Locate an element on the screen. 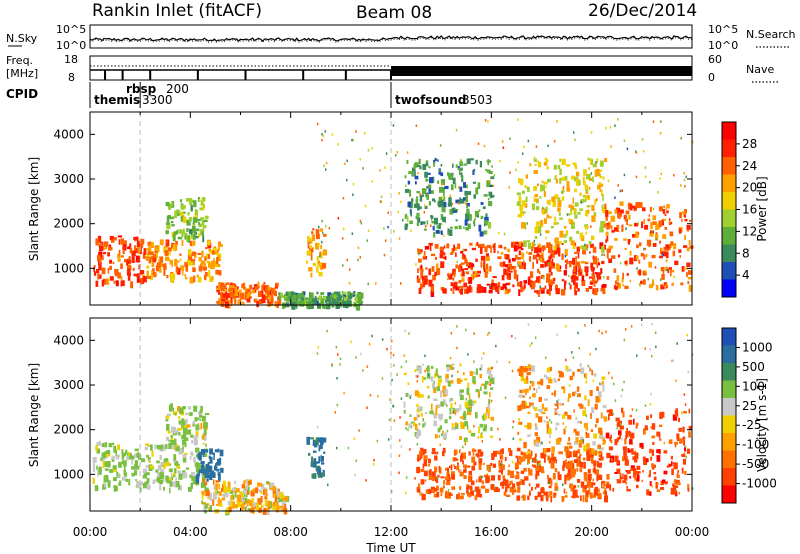 The width and height of the screenshot is (800, 554). nsky-trace is located at coordinates (391, 39).